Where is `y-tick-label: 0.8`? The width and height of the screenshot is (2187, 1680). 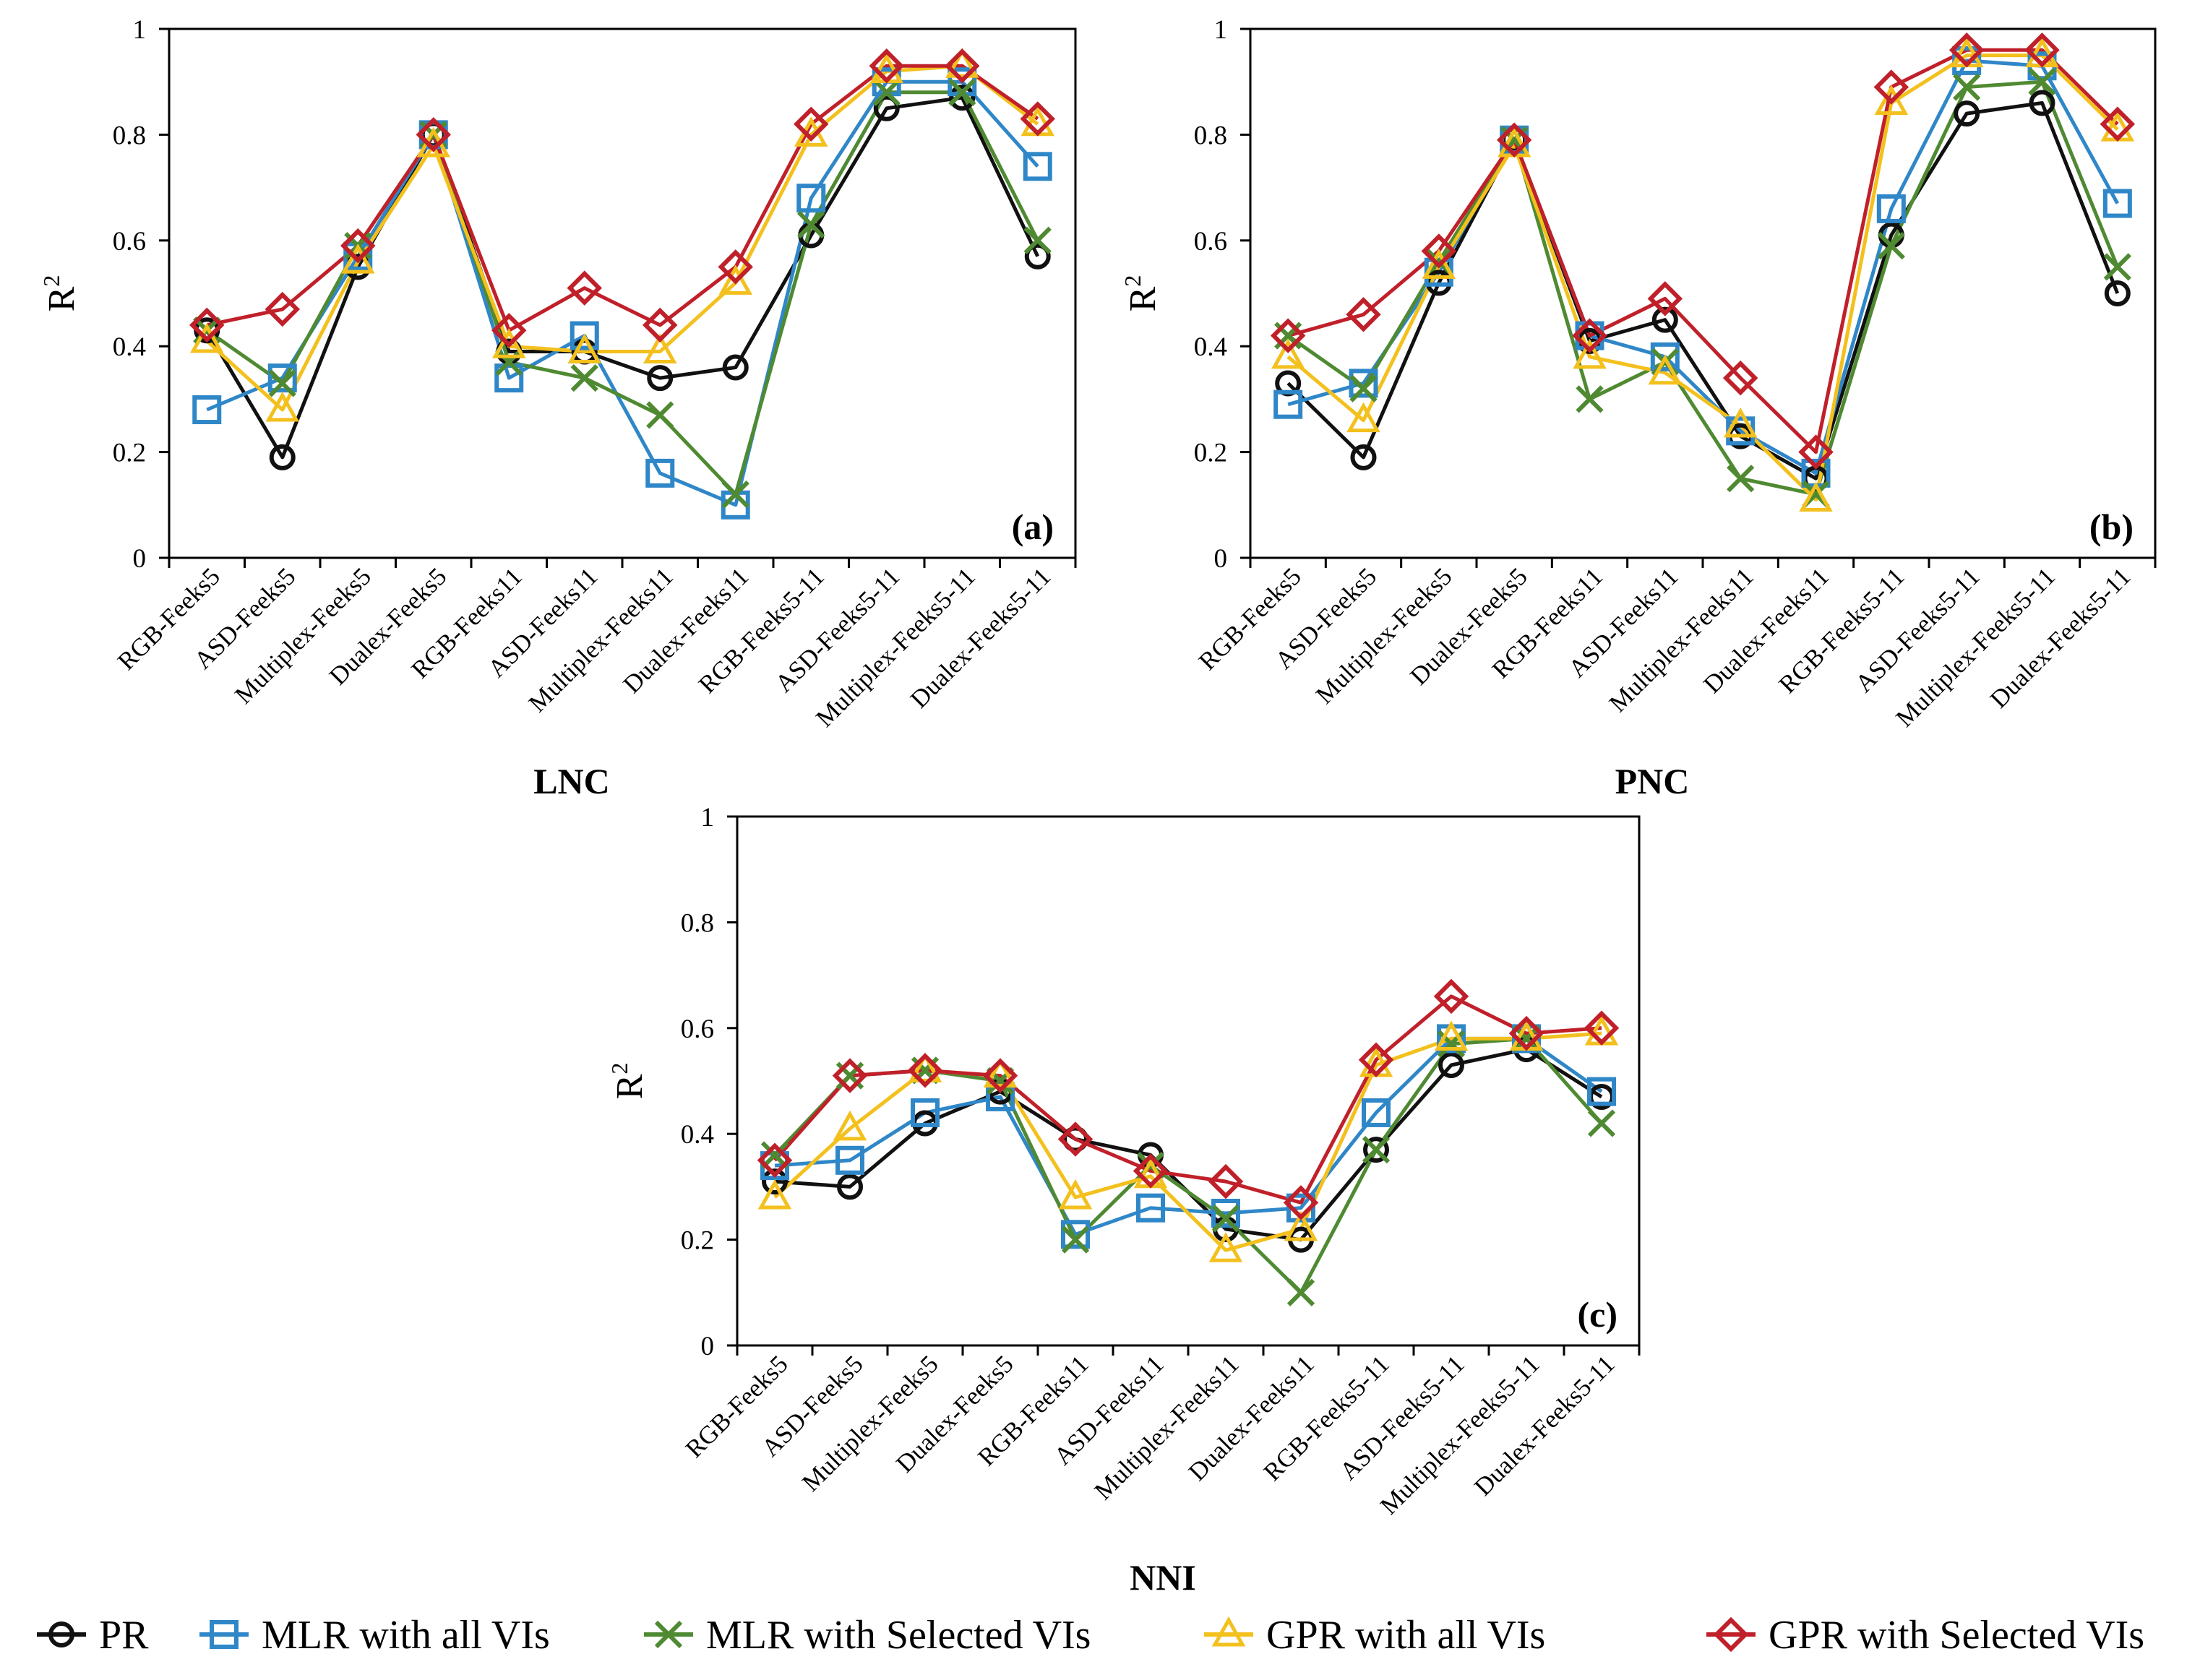
y-tick-label: 0.8 is located at coordinates (129, 135).